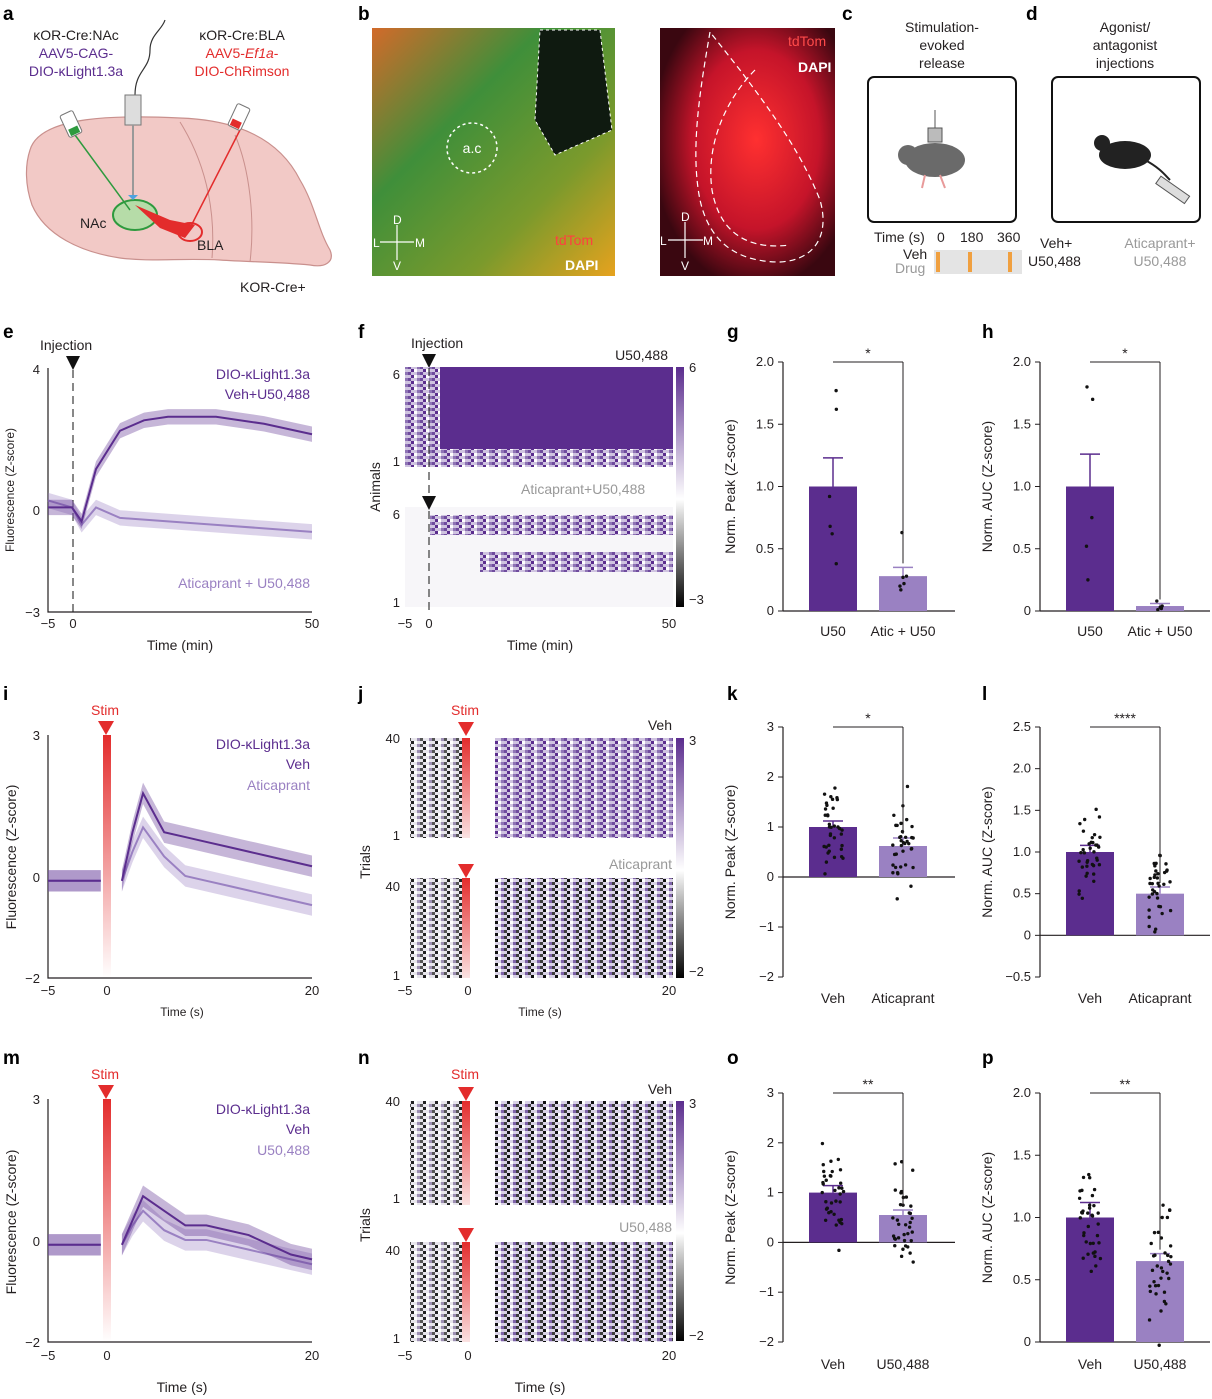  What do you see at coordinates (263, 744) in the screenshot?
I see `i-legend-1: DIO-κLight1.3a` at bounding box center [263, 744].